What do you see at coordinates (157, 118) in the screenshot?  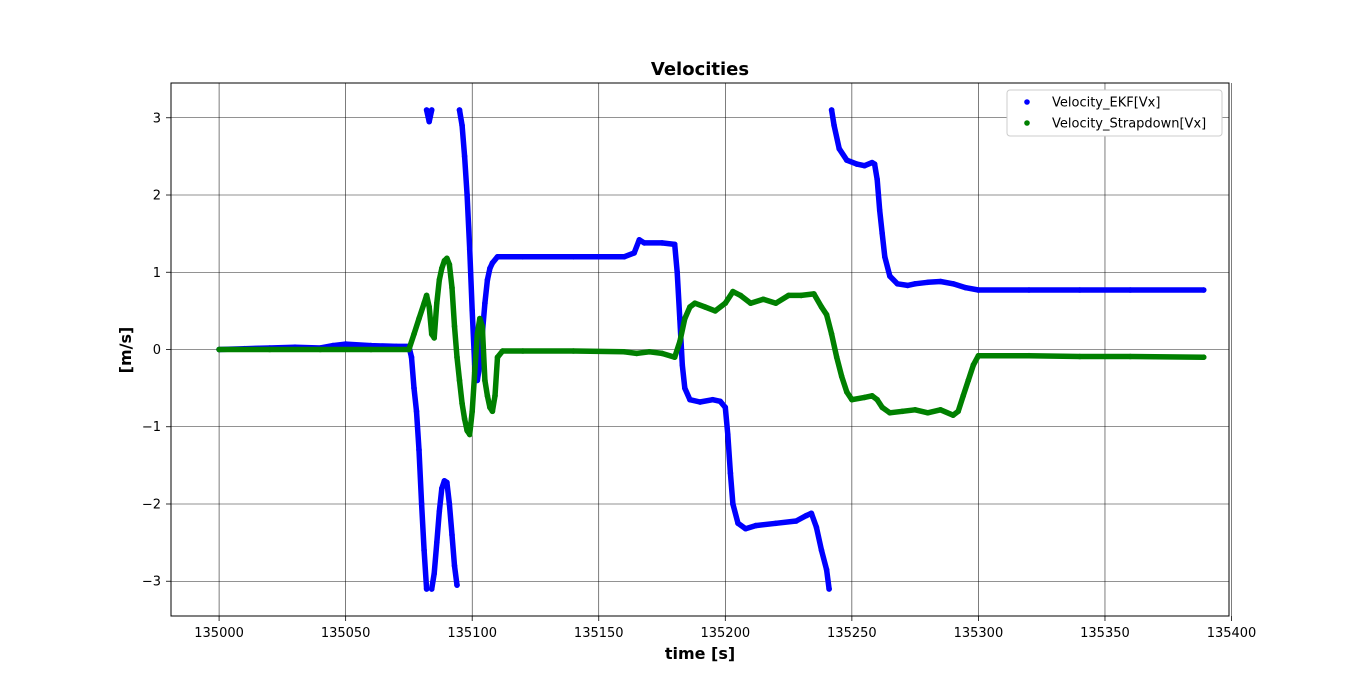 I see `y-tick-label: 3` at bounding box center [157, 118].